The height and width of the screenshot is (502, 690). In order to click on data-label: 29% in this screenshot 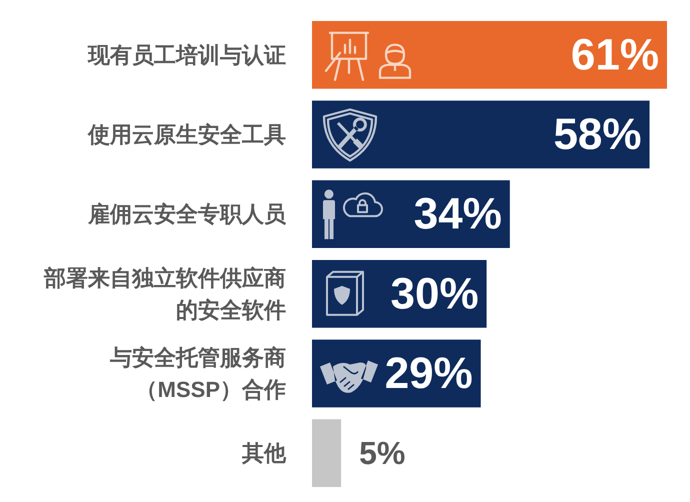, I will do `click(428, 373)`.